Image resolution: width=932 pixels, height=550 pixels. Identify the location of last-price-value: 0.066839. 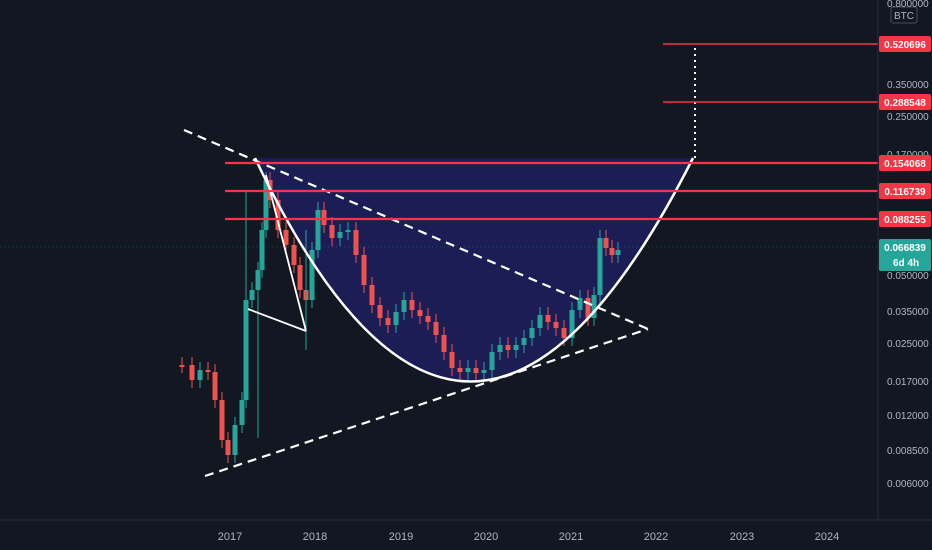
(905, 248).